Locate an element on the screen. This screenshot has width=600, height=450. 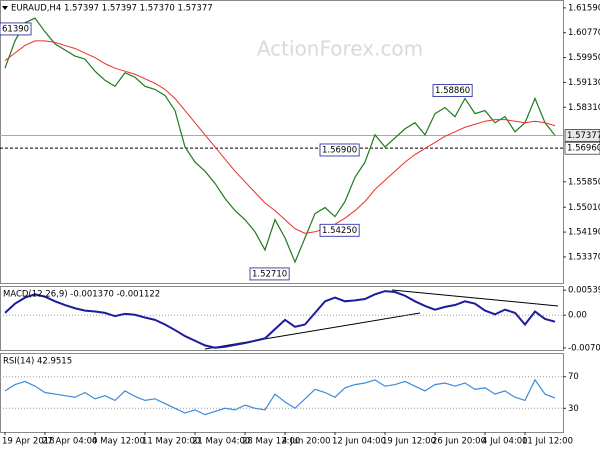
y-tick-label: 70 is located at coordinates (573, 377).